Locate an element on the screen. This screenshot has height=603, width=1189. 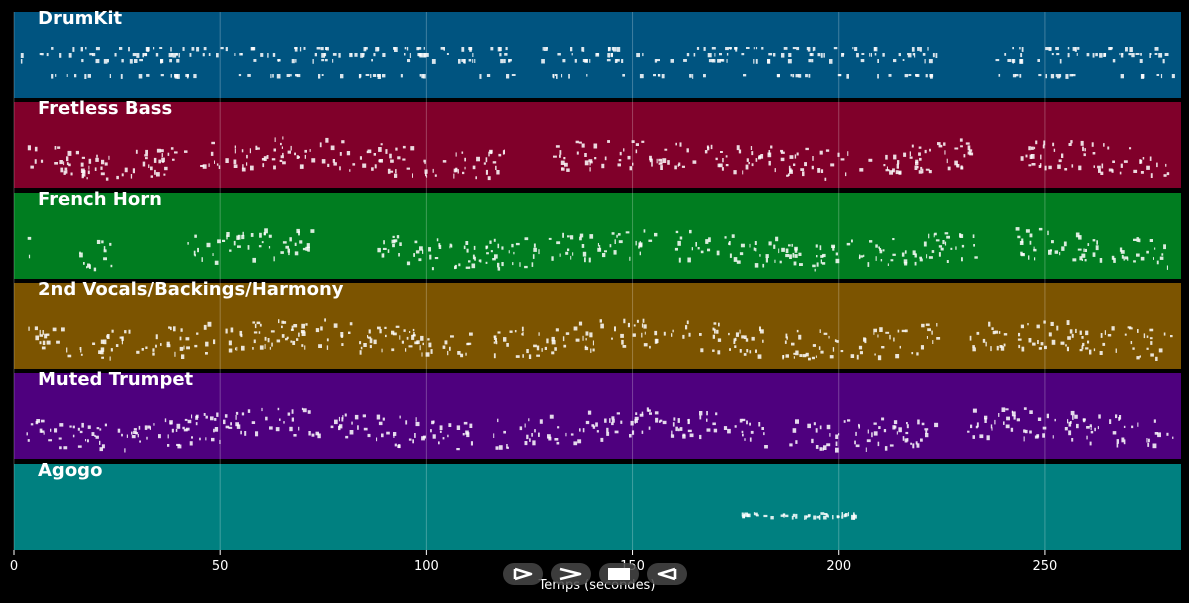
stop-button is located at coordinates (619, 574).